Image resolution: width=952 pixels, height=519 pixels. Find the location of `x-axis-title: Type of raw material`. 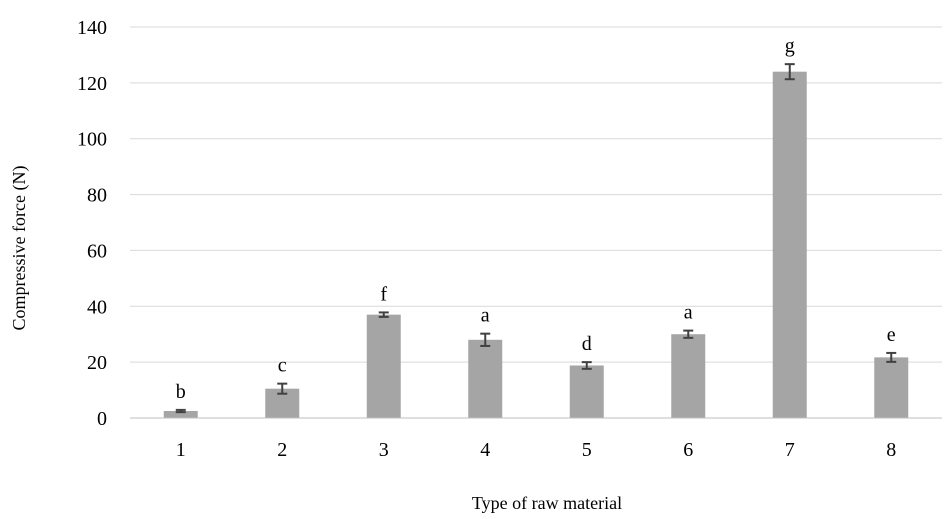

x-axis-title: Type of raw material is located at coordinates (547, 503).